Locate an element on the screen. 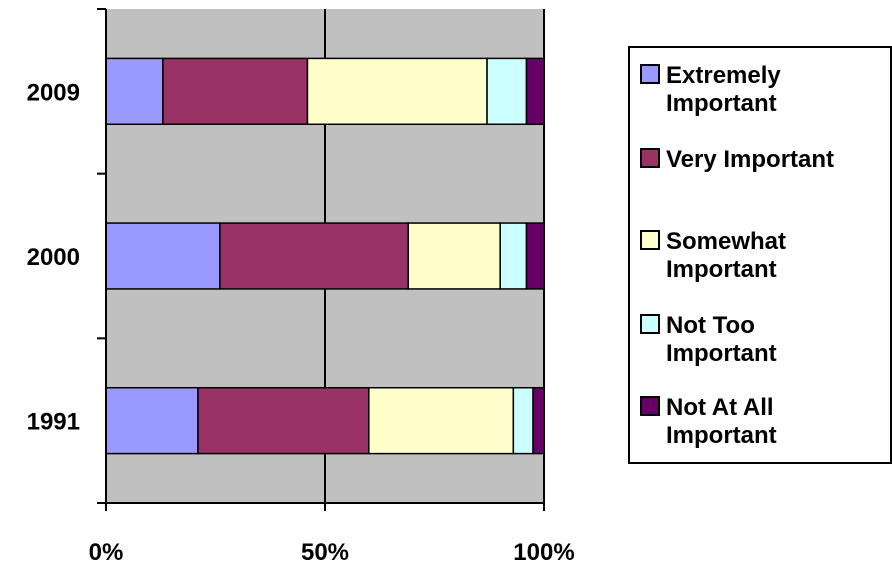 This screenshot has width=892, height=568. legend-item-not-at-all-important: Not At All Important is located at coordinates (733, 422).